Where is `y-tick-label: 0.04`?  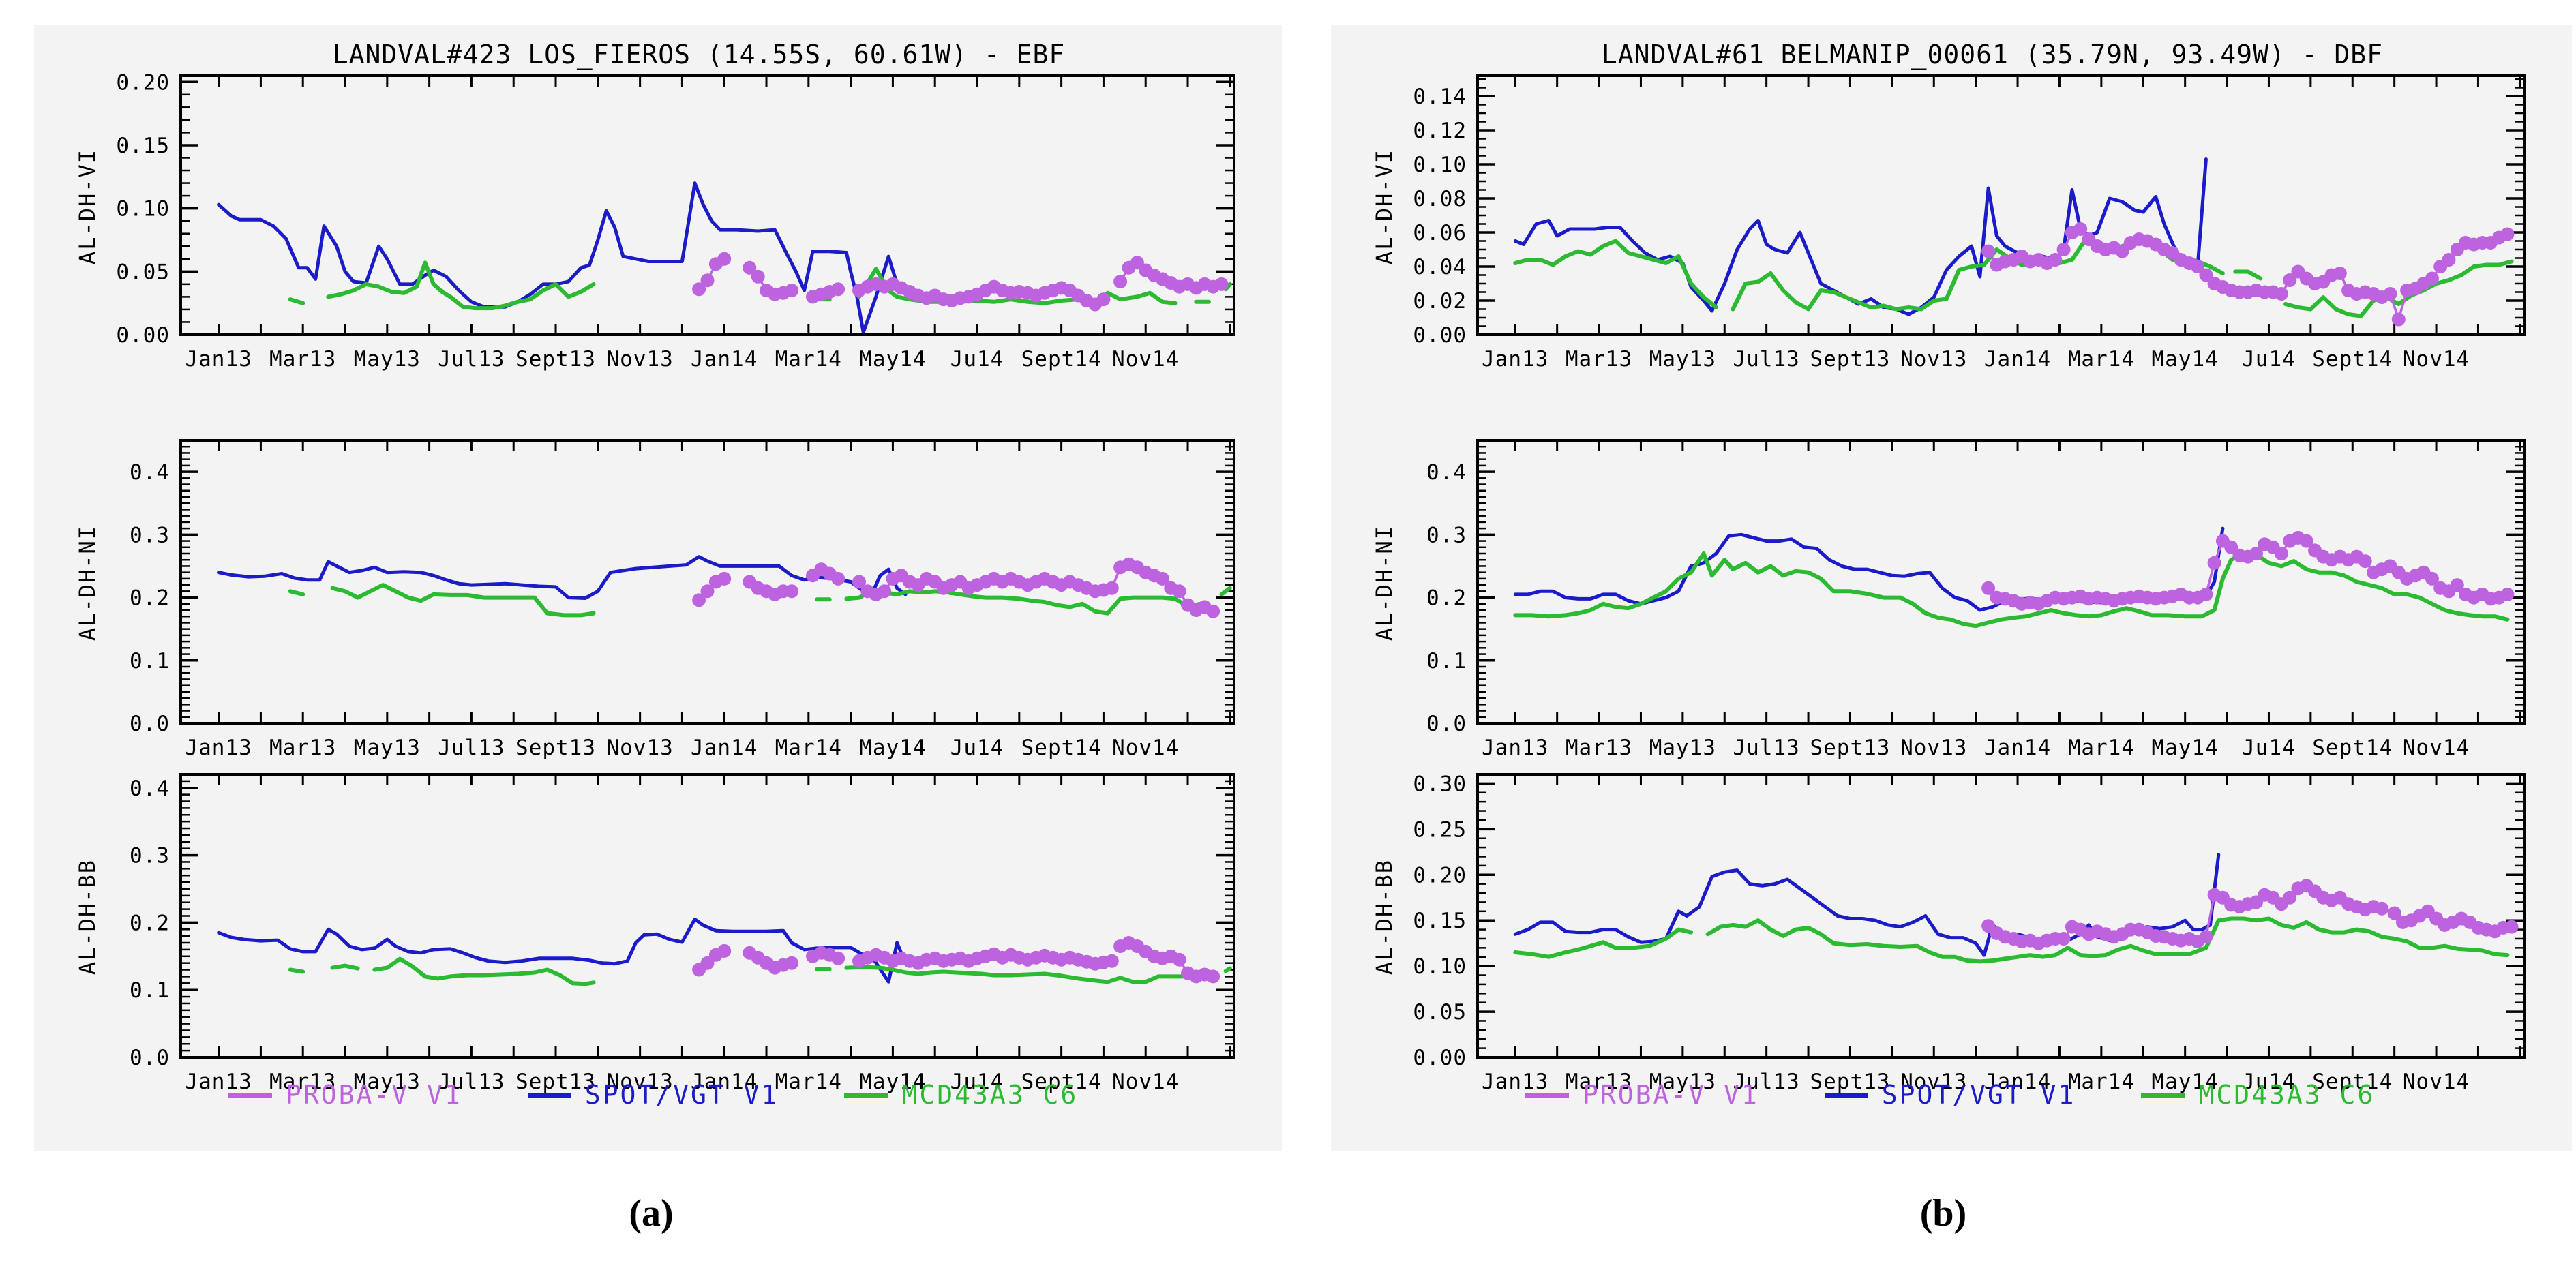 y-tick-label: 0.04 is located at coordinates (1440, 267).